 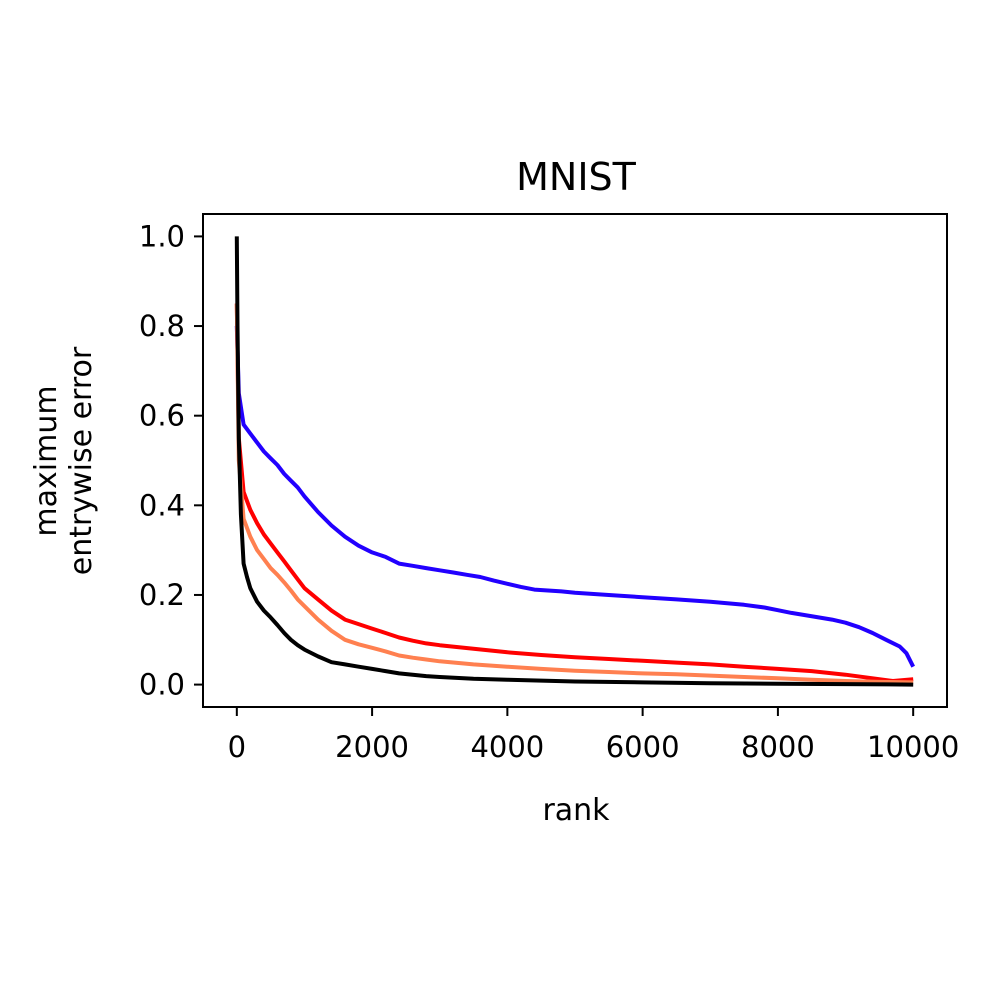 What do you see at coordinates (237, 747) in the screenshot?
I see `x-tick-label: 0` at bounding box center [237, 747].